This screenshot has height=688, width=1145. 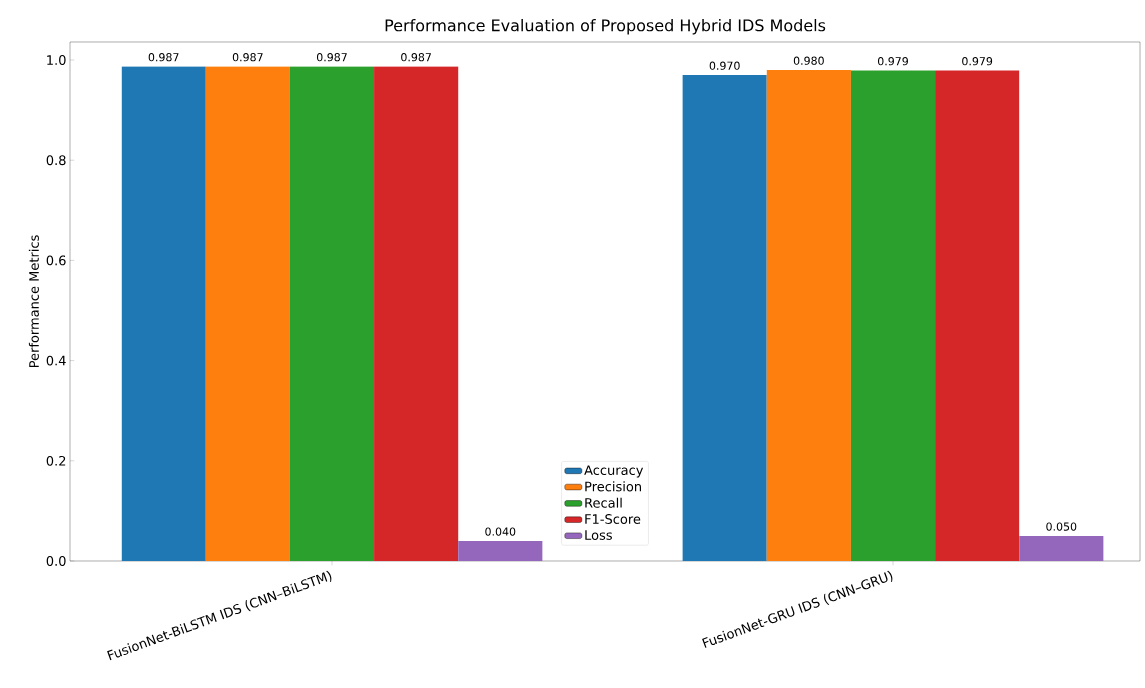 What do you see at coordinates (603, 502) in the screenshot?
I see `legend-label: Recall` at bounding box center [603, 502].